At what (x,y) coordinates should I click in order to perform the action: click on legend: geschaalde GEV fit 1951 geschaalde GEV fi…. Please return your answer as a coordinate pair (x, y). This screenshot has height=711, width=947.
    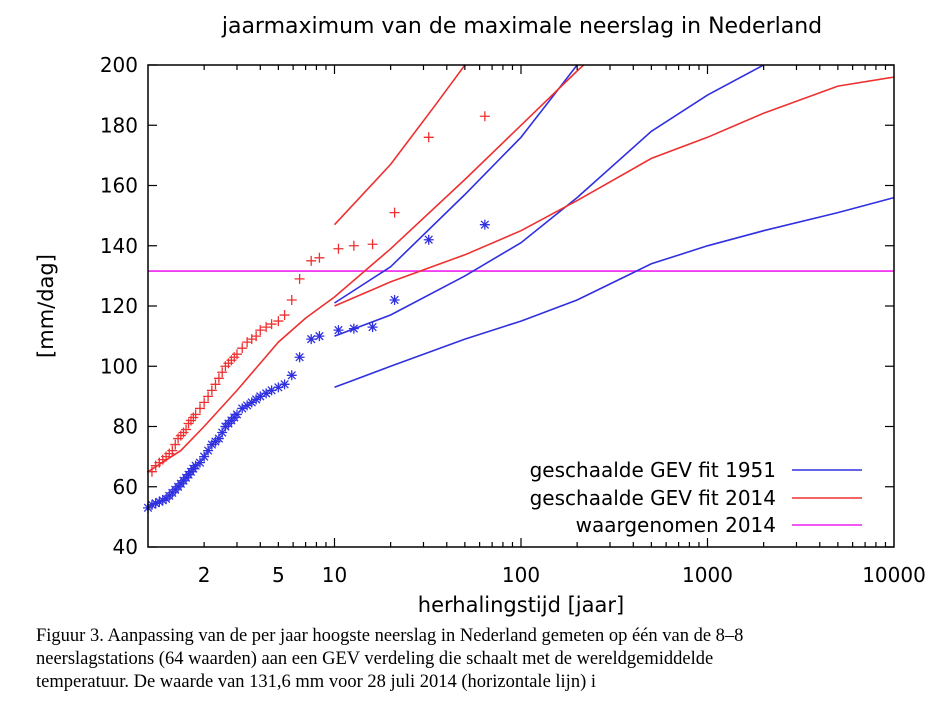
    Looking at the image, I should click on (696, 497).